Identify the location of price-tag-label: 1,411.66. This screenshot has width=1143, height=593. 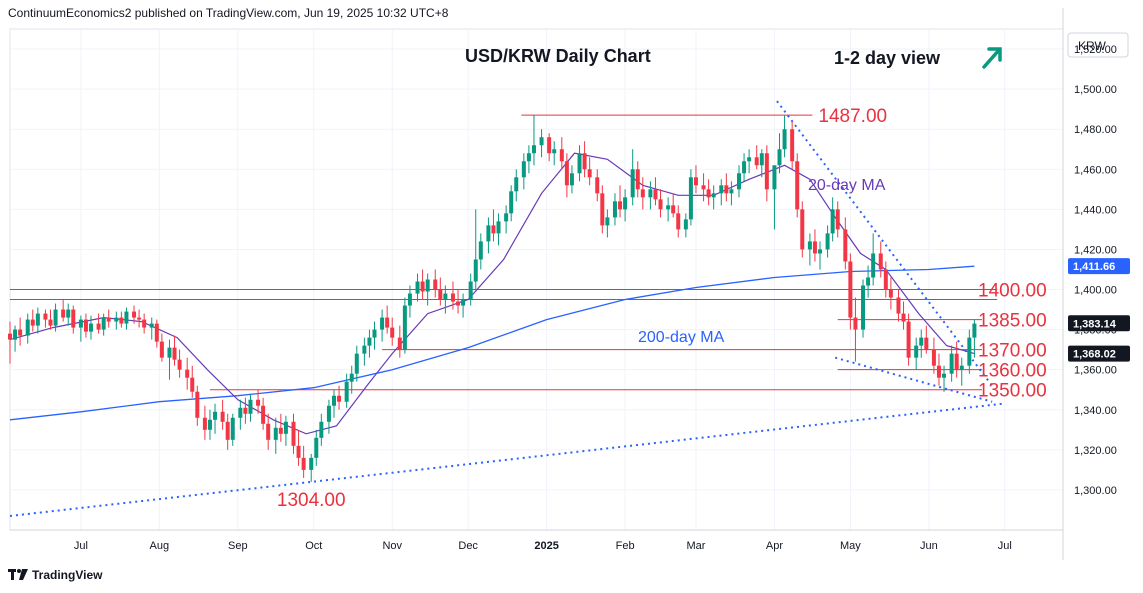
(1094, 267).